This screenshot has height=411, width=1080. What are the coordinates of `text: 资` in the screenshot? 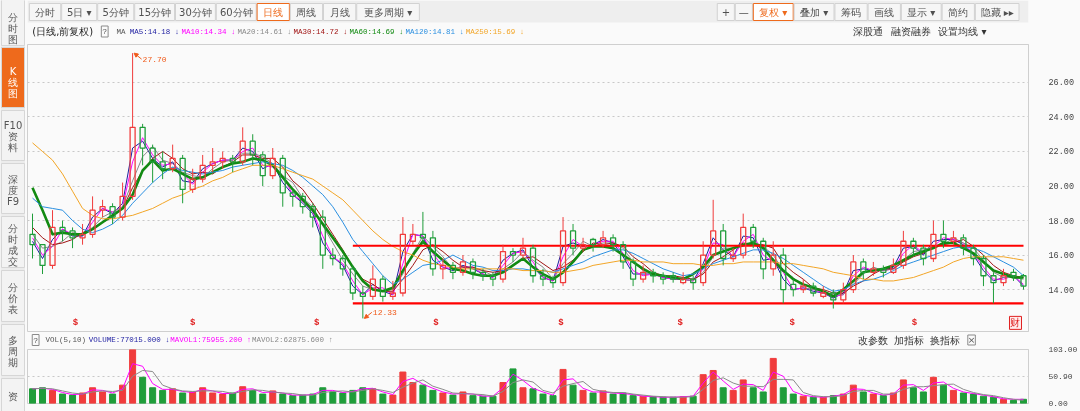 It's located at (13, 396).